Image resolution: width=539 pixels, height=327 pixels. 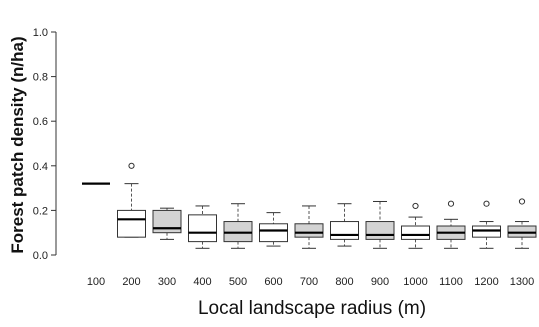 I want to click on x-tick-label: 1200, so click(x=486, y=282).